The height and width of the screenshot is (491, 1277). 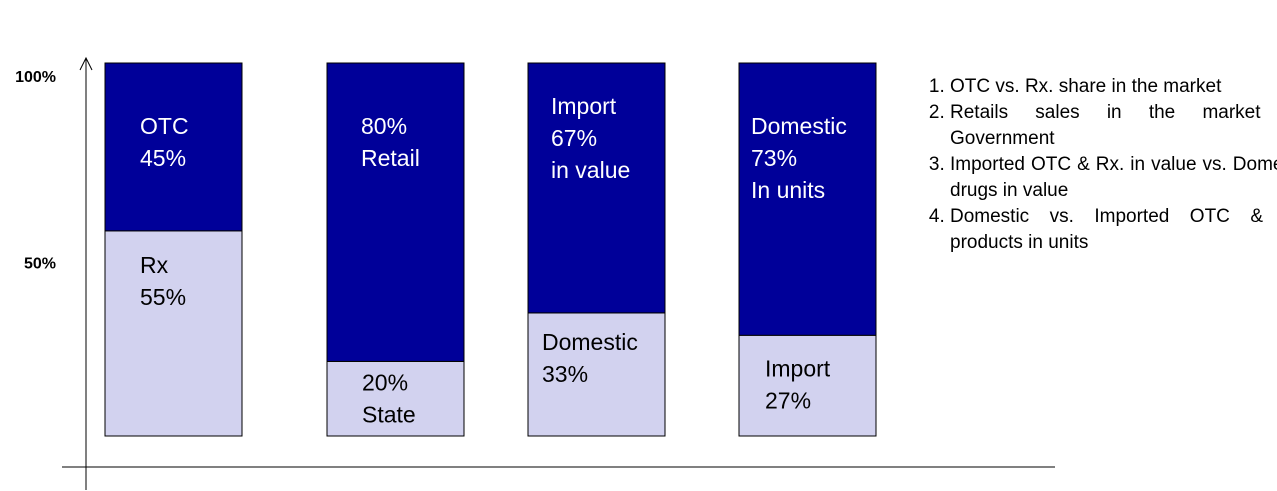 What do you see at coordinates (574, 138) in the screenshot?
I see `segment-label: 67%` at bounding box center [574, 138].